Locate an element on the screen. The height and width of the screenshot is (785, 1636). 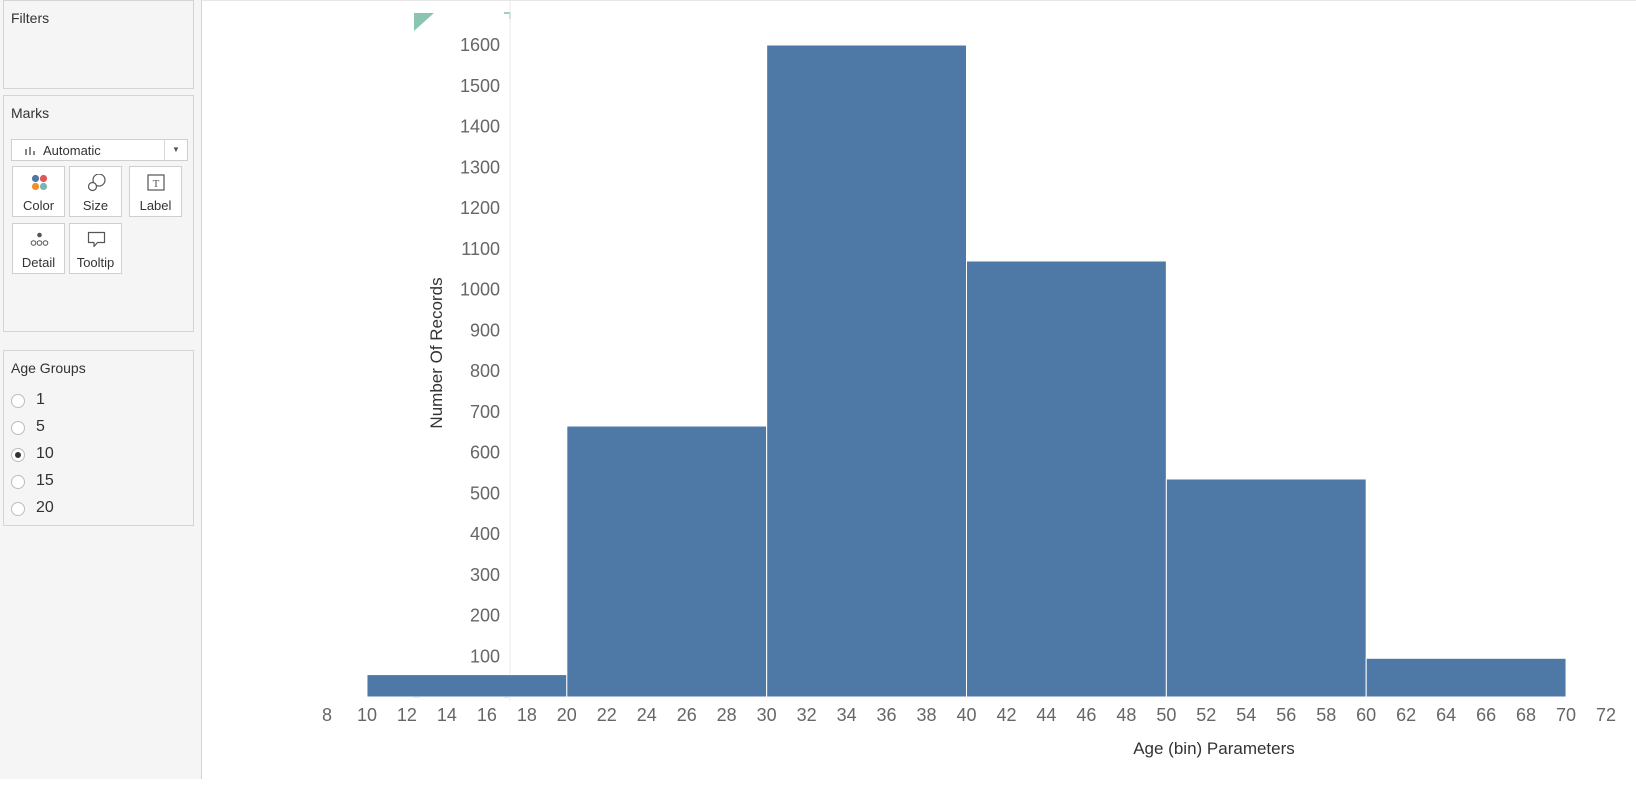
x-tick-label: 56 is located at coordinates (1286, 715).